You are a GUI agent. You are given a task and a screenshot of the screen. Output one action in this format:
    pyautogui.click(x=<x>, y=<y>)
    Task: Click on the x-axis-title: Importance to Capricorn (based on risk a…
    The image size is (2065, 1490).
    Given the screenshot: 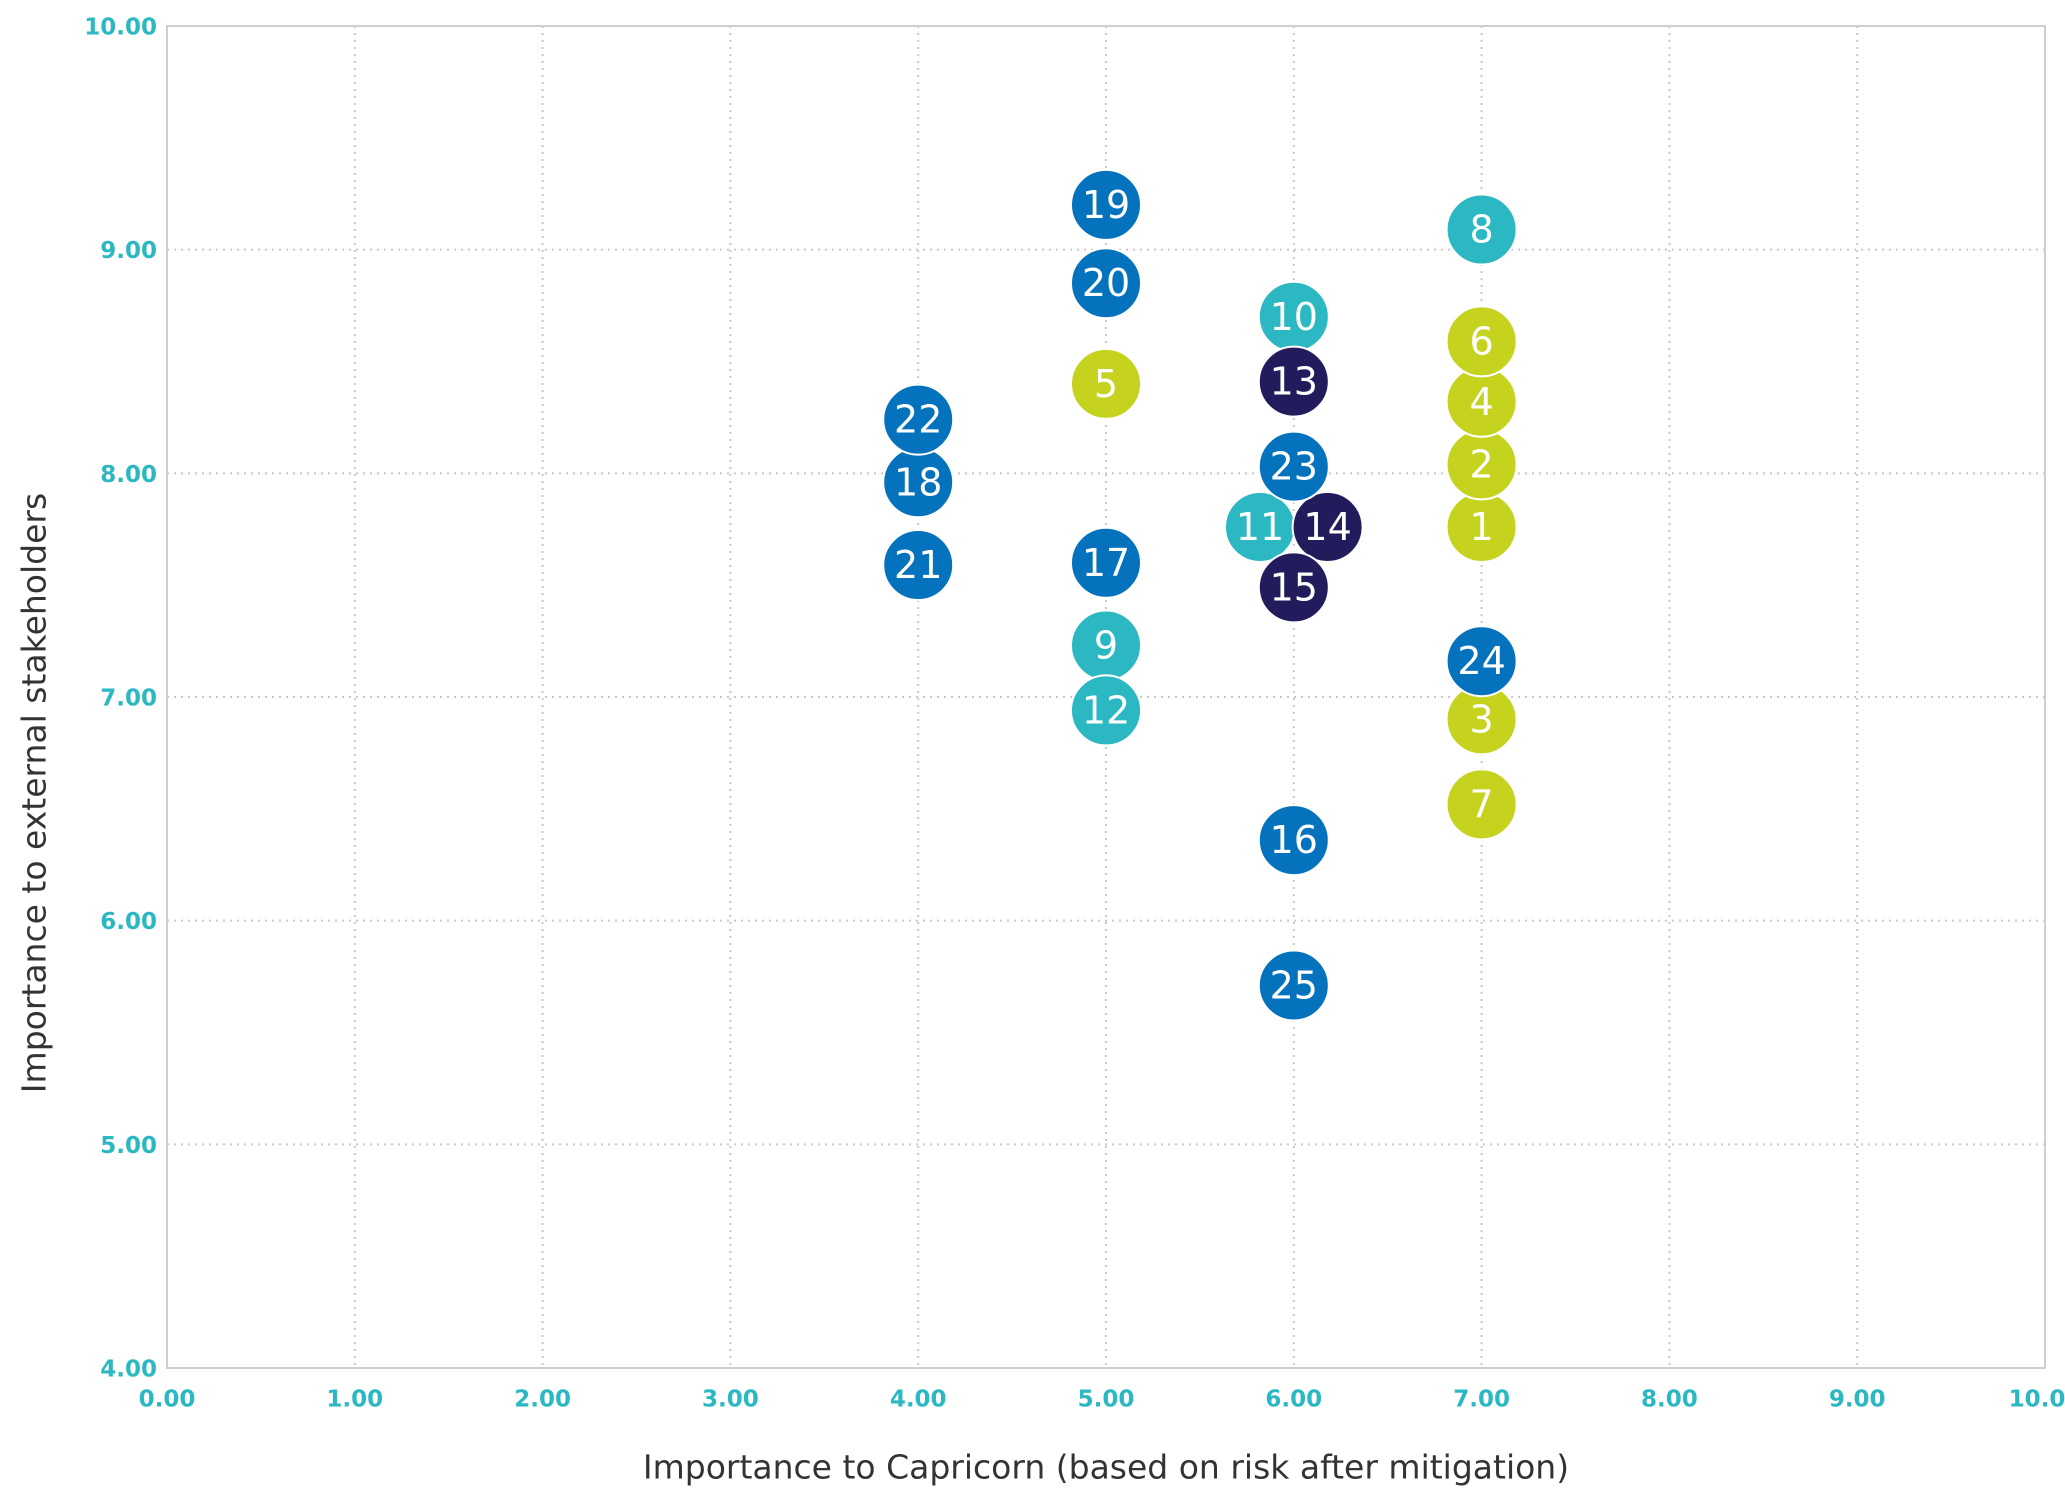 What is the action you would take?
    pyautogui.click(x=1106, y=1467)
    